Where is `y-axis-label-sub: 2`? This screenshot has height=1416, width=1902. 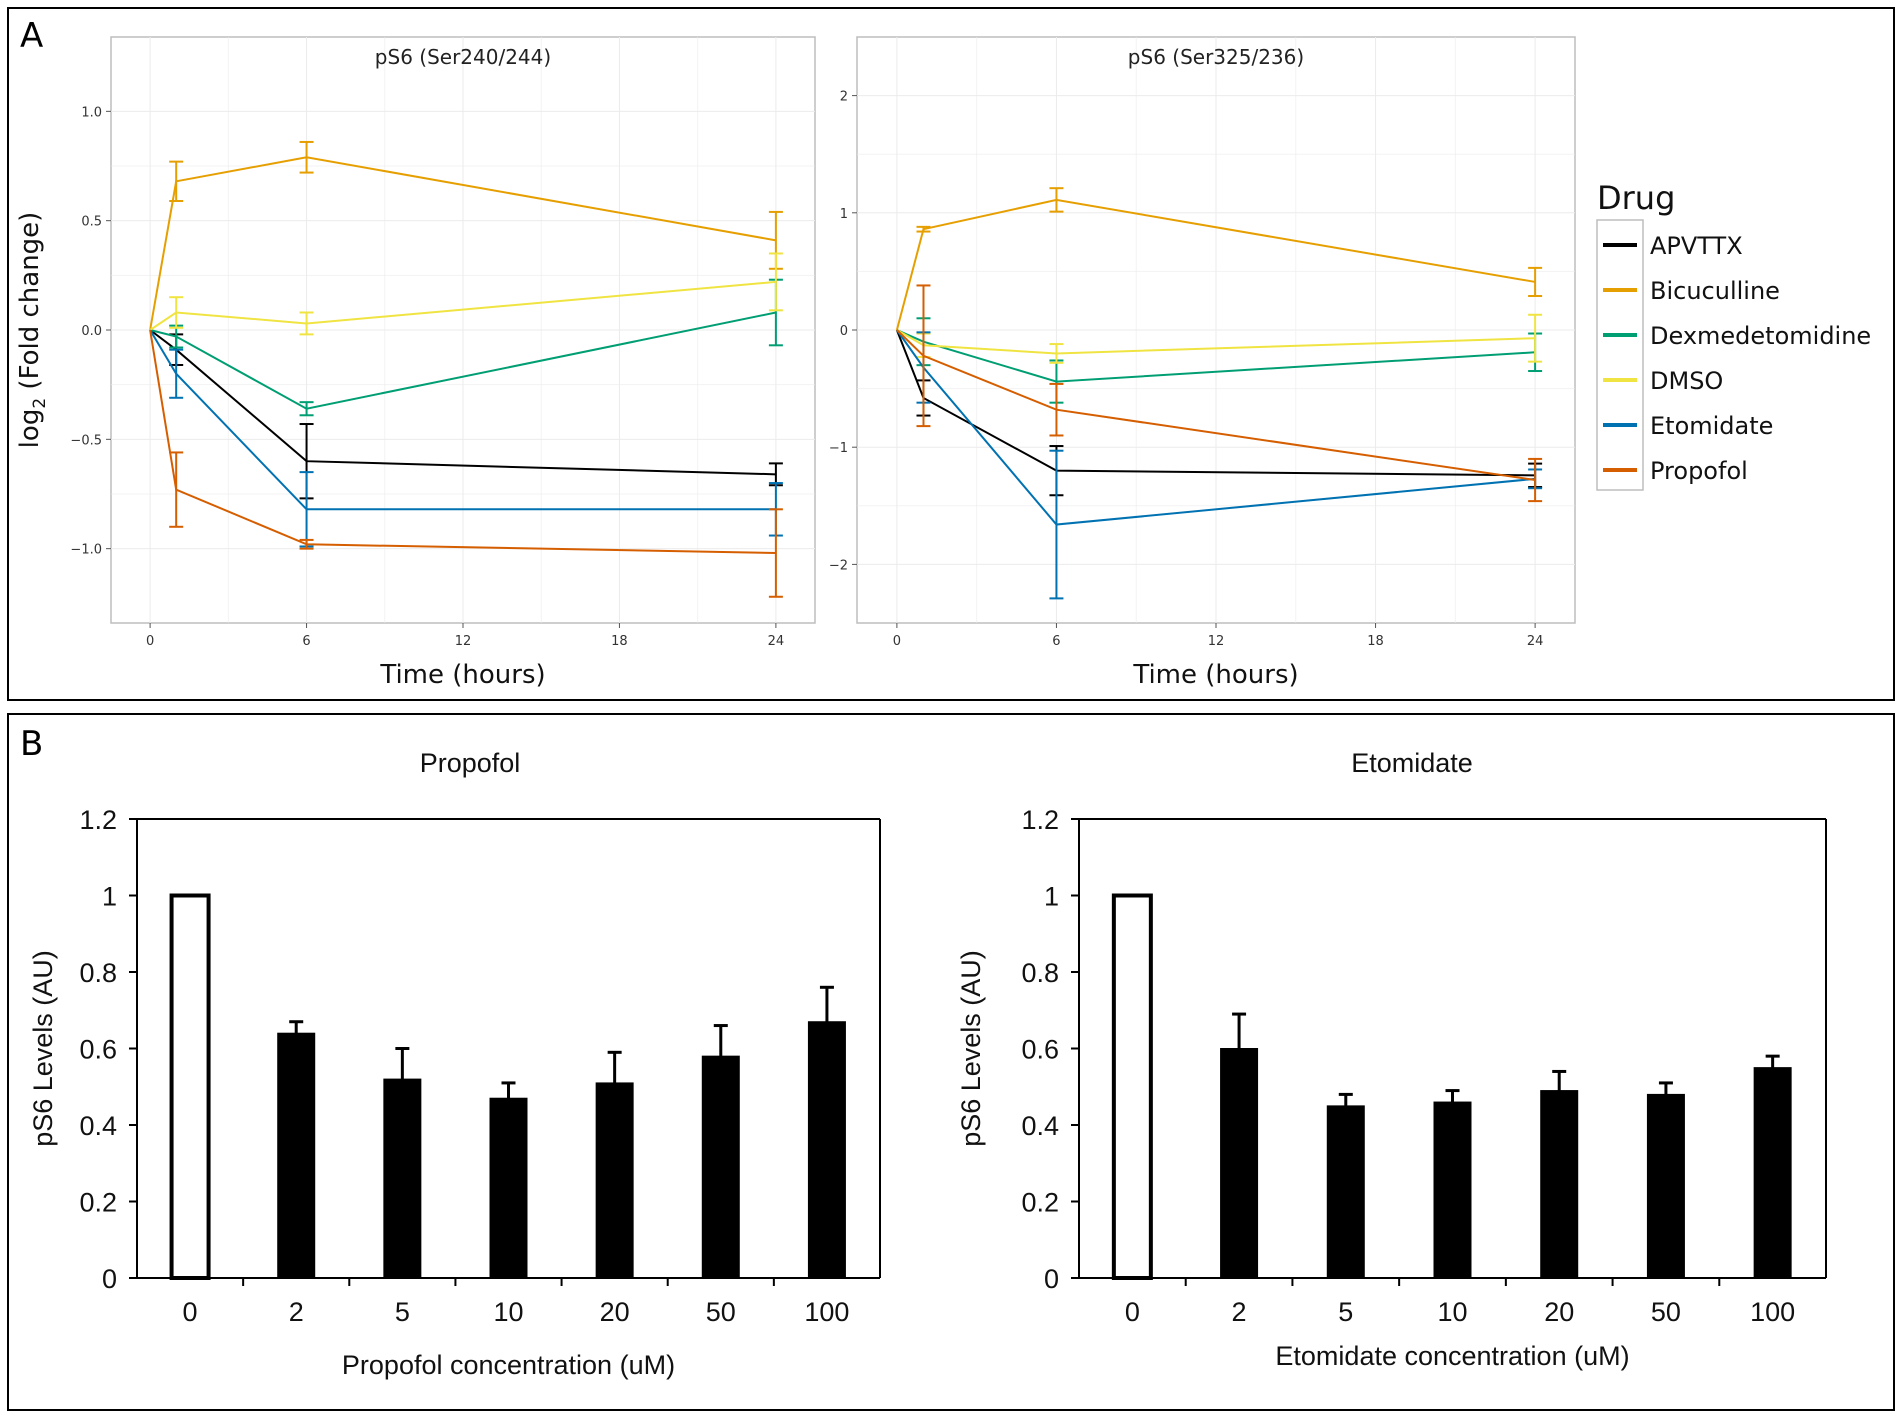
y-axis-label-sub: 2 is located at coordinates (40, 403).